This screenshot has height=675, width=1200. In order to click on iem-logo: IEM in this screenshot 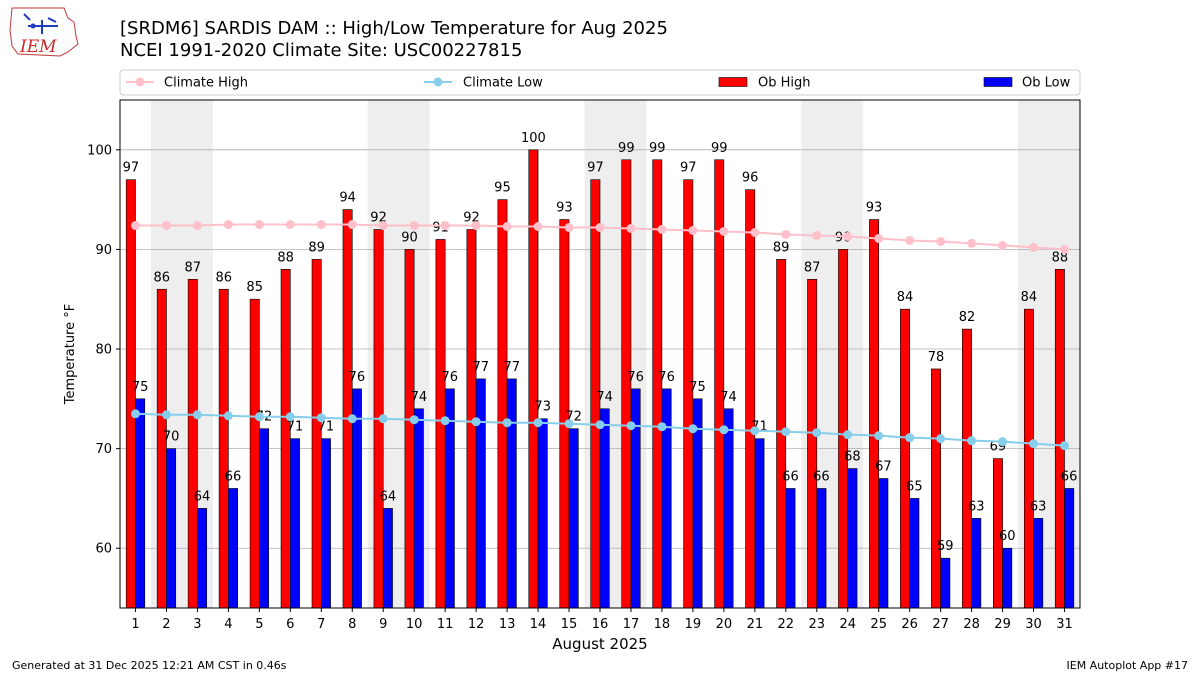, I will do `click(44, 32)`.